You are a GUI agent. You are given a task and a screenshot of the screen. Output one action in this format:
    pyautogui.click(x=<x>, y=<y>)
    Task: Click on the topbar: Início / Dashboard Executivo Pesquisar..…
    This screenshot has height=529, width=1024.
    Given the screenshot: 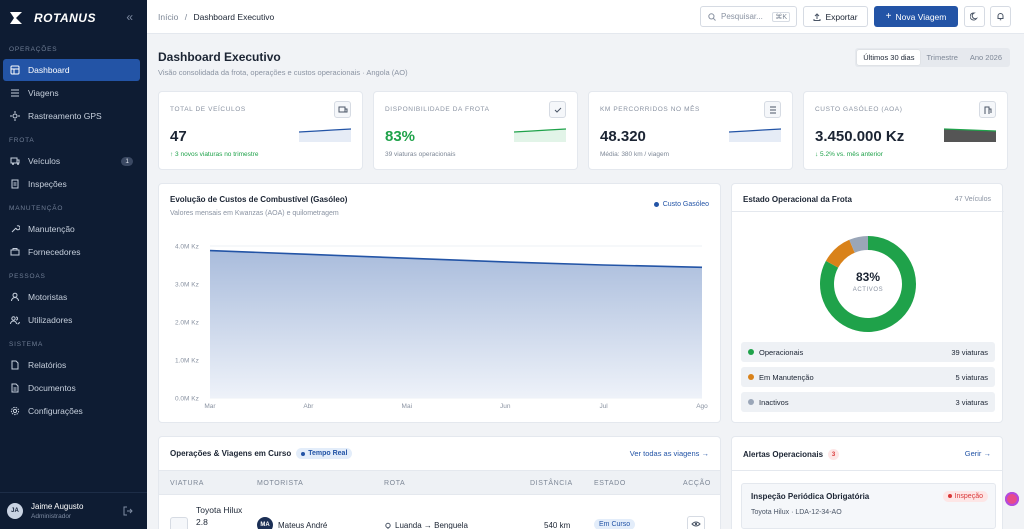 What is the action you would take?
    pyautogui.click(x=585, y=17)
    